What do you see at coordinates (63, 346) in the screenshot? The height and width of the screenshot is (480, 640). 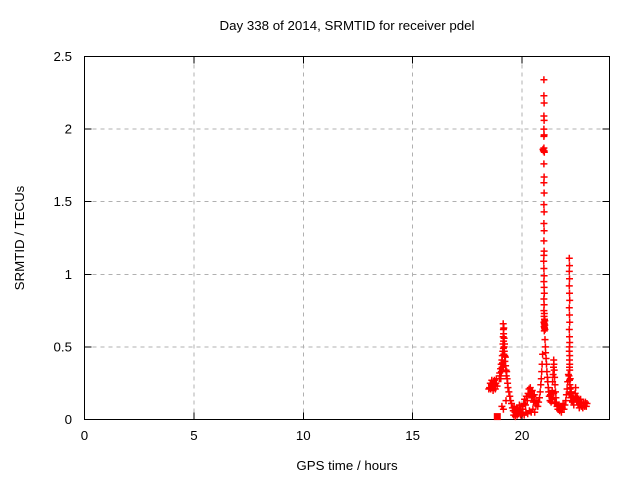 I see `y-tick-label: 0.5` at bounding box center [63, 346].